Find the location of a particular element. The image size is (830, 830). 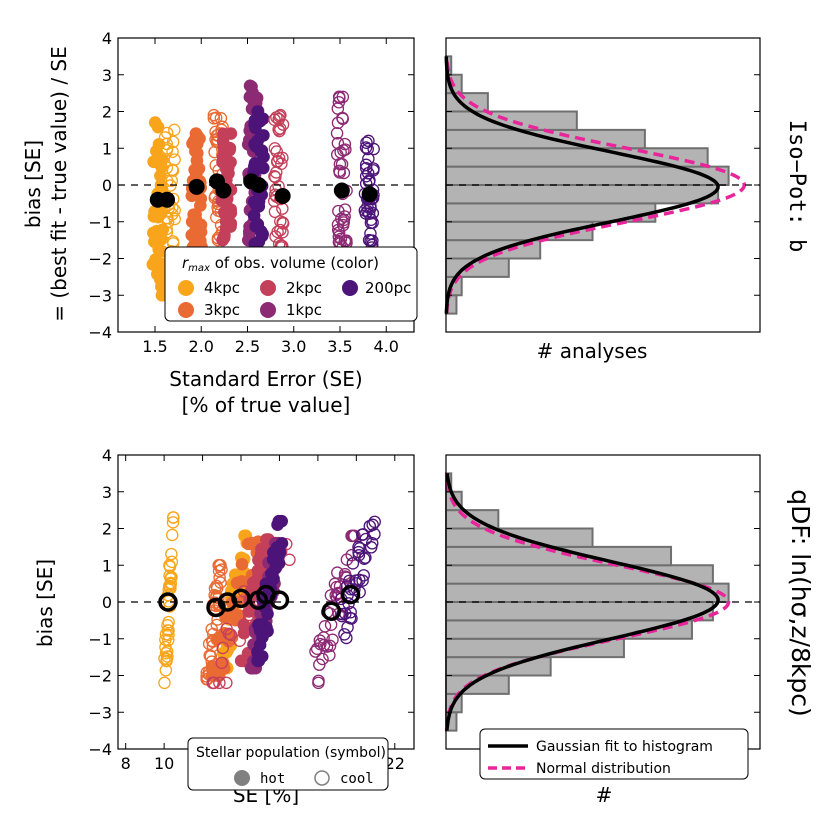

bottom-right-xlabel: # is located at coordinates (604, 795).